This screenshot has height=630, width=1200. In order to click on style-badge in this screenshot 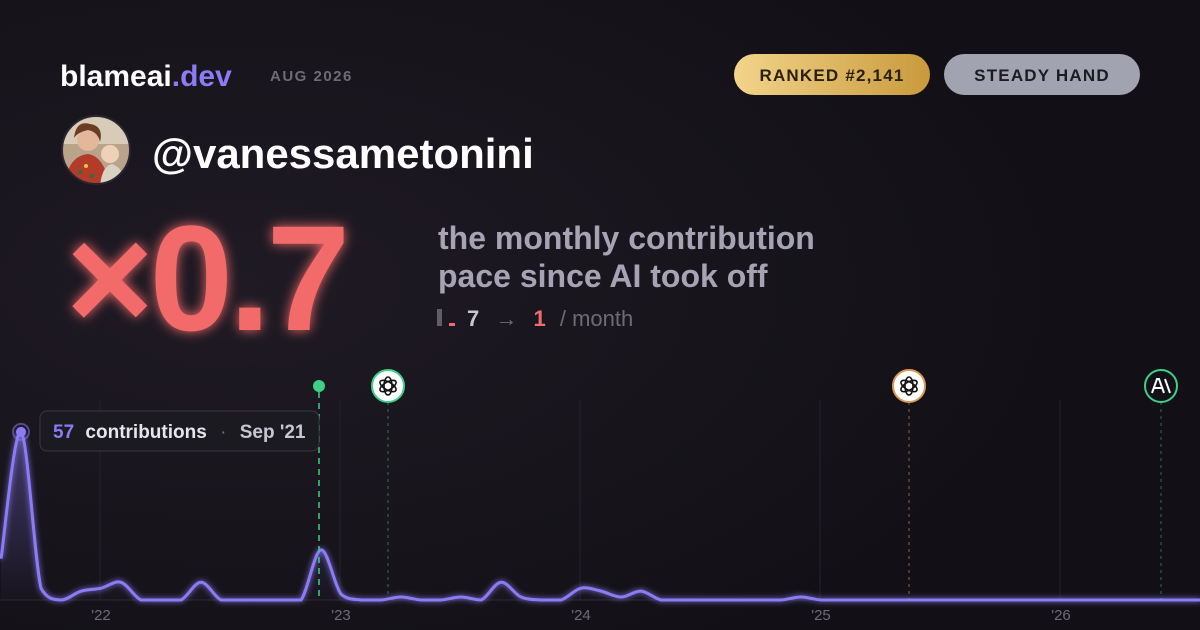, I will do `click(1042, 74)`.